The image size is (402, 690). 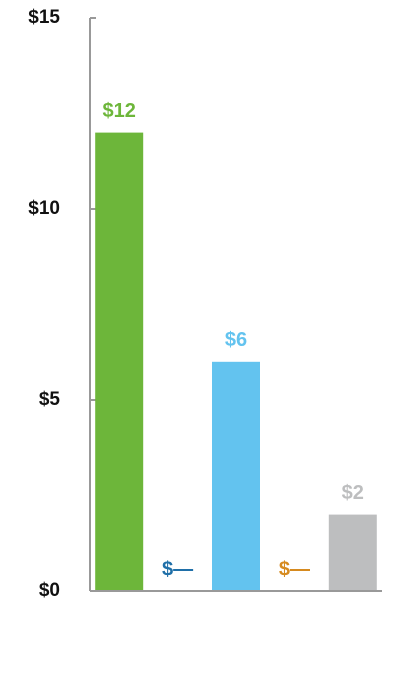 I want to click on value-label: $2, so click(x=353, y=493).